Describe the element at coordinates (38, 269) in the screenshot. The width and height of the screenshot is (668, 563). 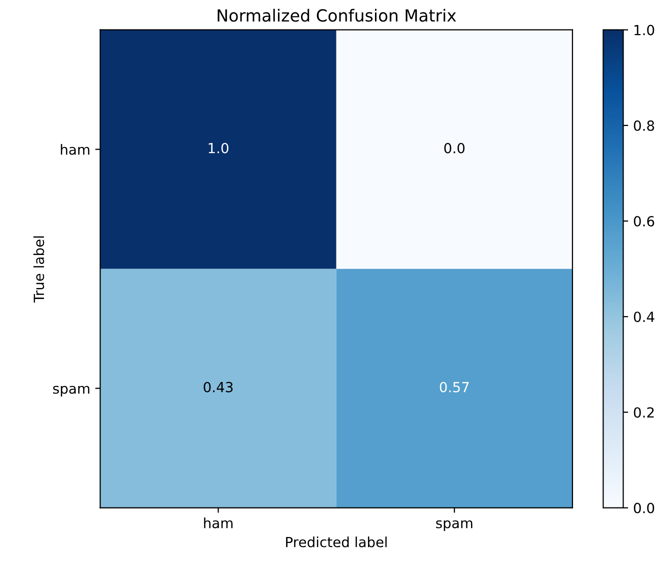
I see `y-axis-title: True label` at that location.